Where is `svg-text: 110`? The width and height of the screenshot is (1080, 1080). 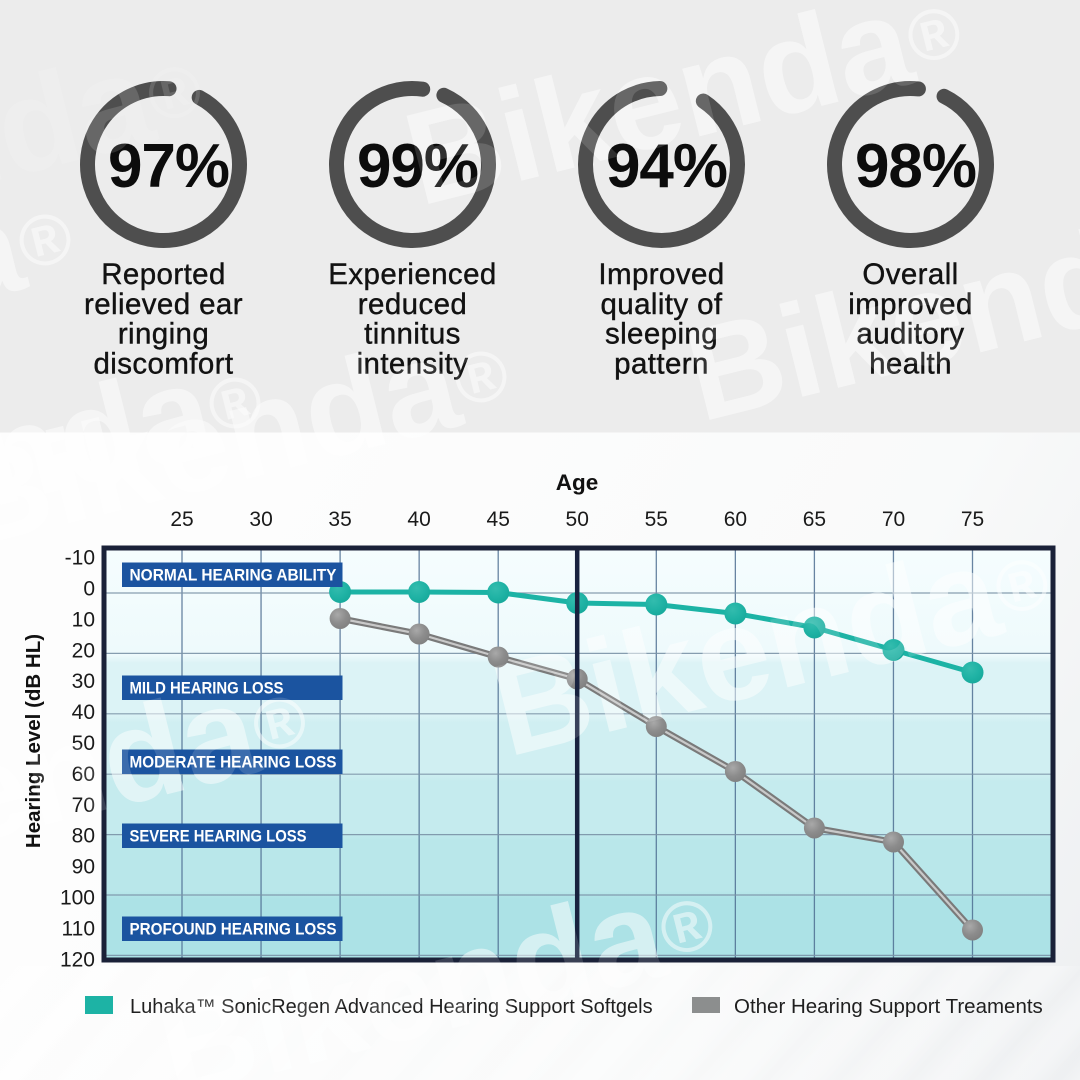 svg-text: 110 is located at coordinates (78, 928).